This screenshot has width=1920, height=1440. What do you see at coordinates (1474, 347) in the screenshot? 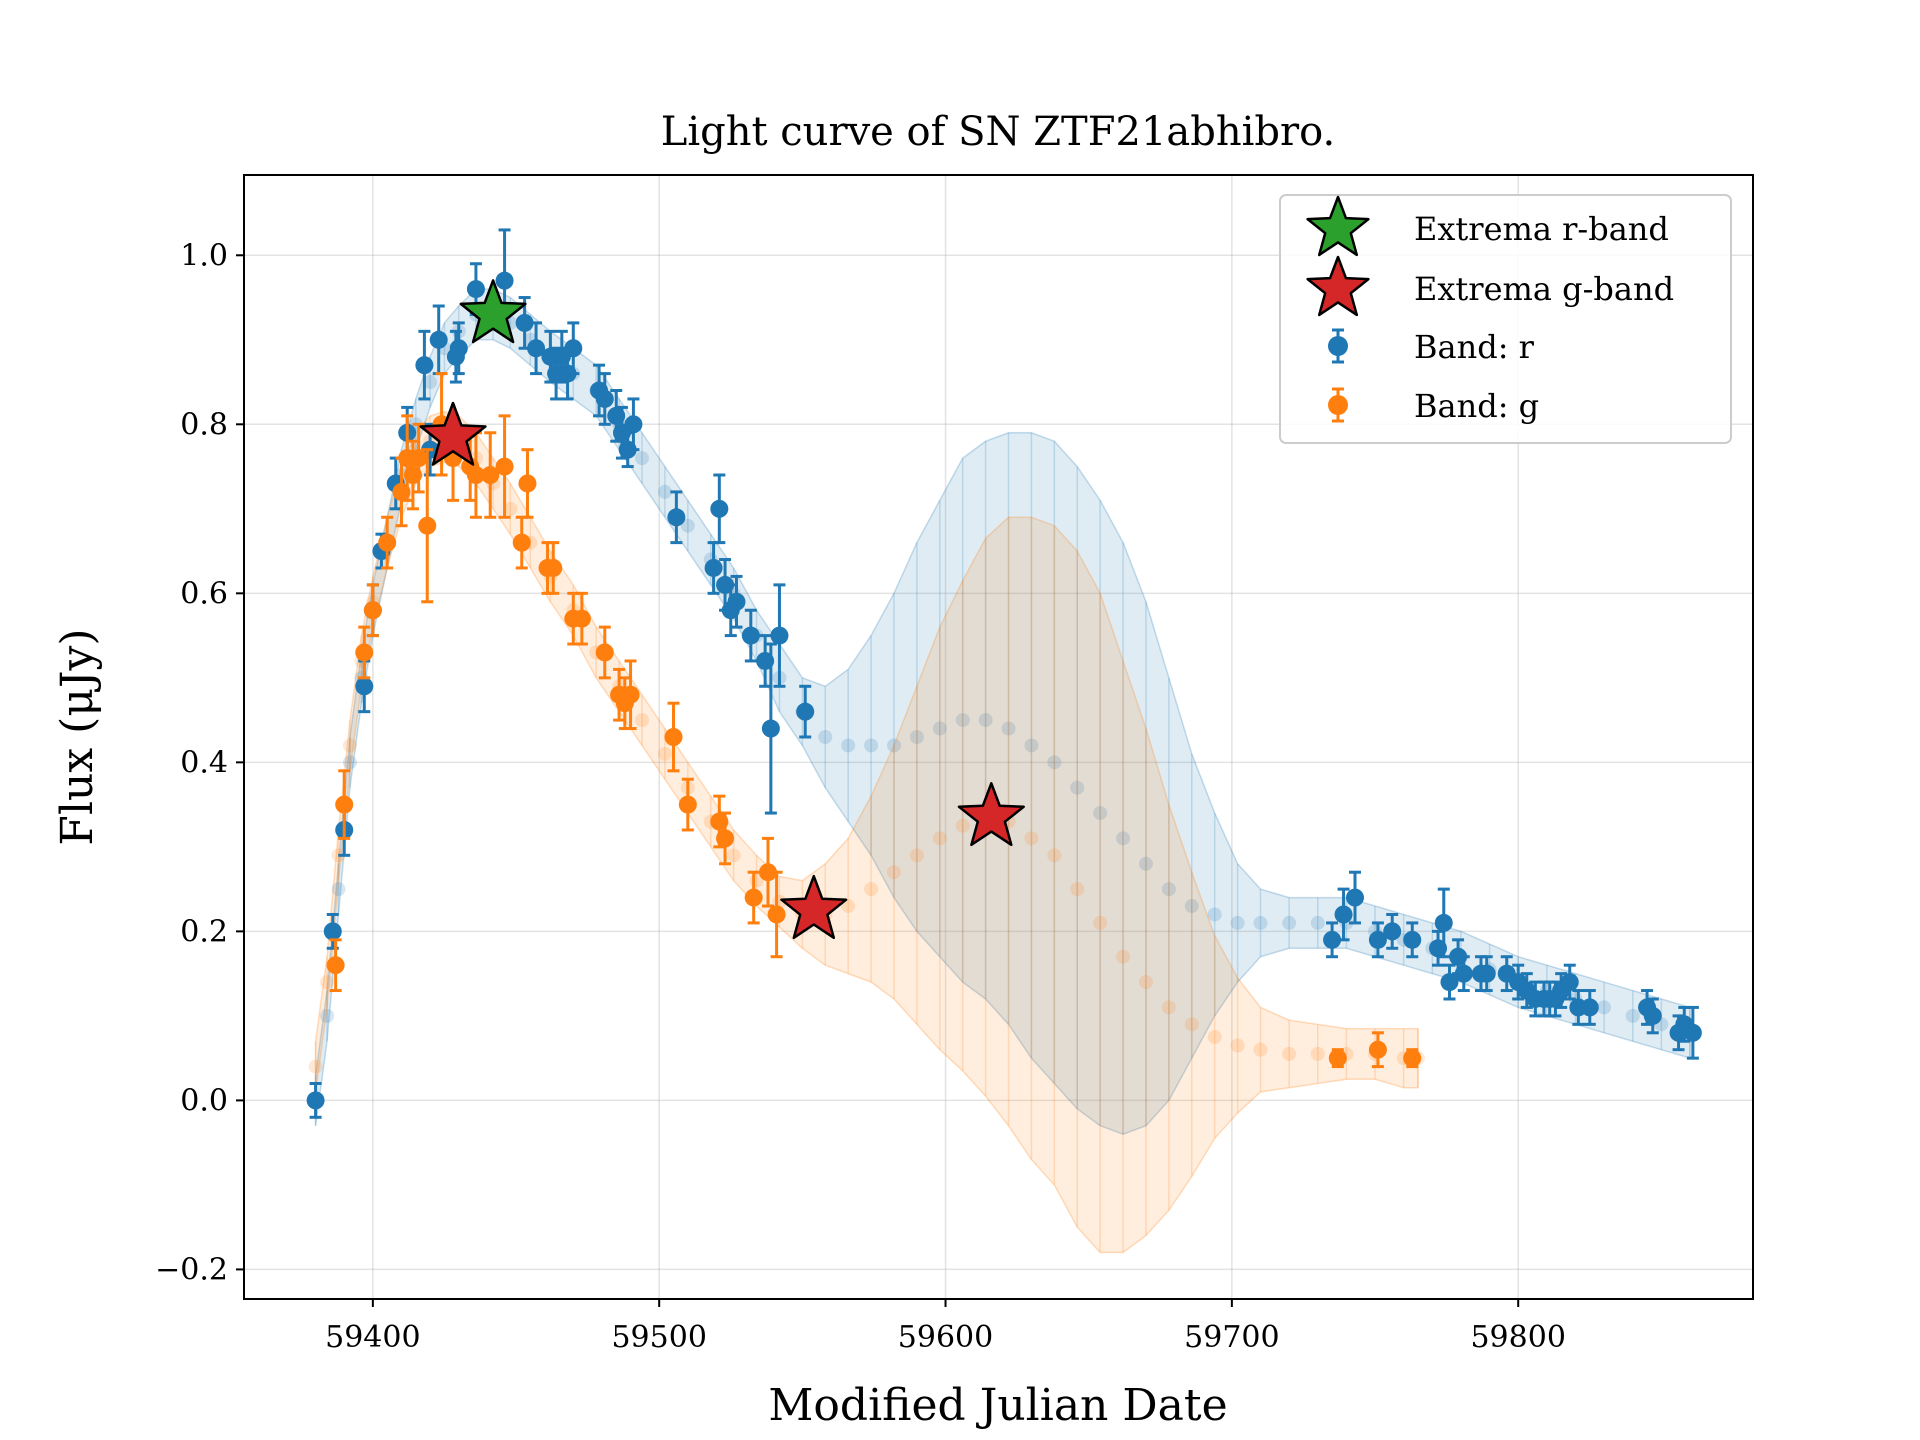
I see `legend-label-band-r: Band: r` at bounding box center [1474, 347].